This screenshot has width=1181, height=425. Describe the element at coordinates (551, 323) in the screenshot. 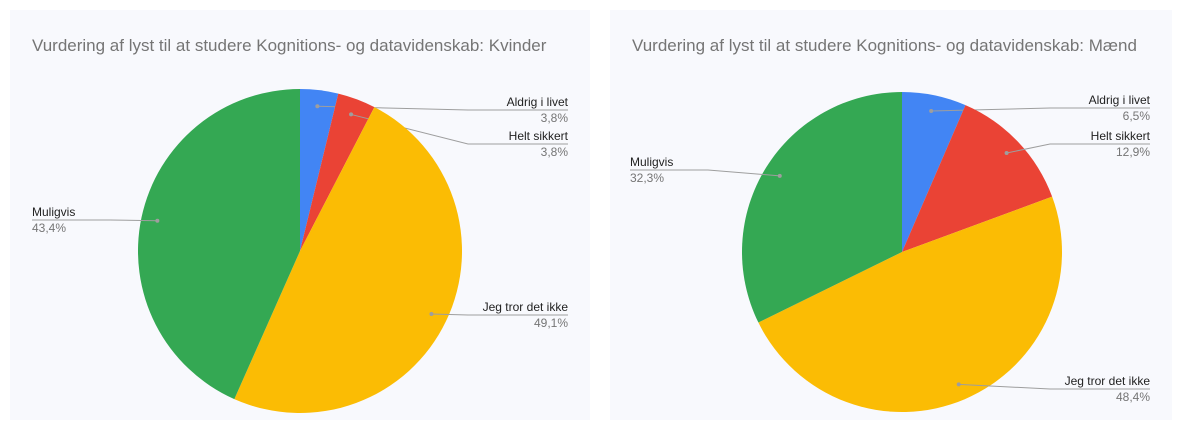

I see `slice-value: 49,1%` at that location.